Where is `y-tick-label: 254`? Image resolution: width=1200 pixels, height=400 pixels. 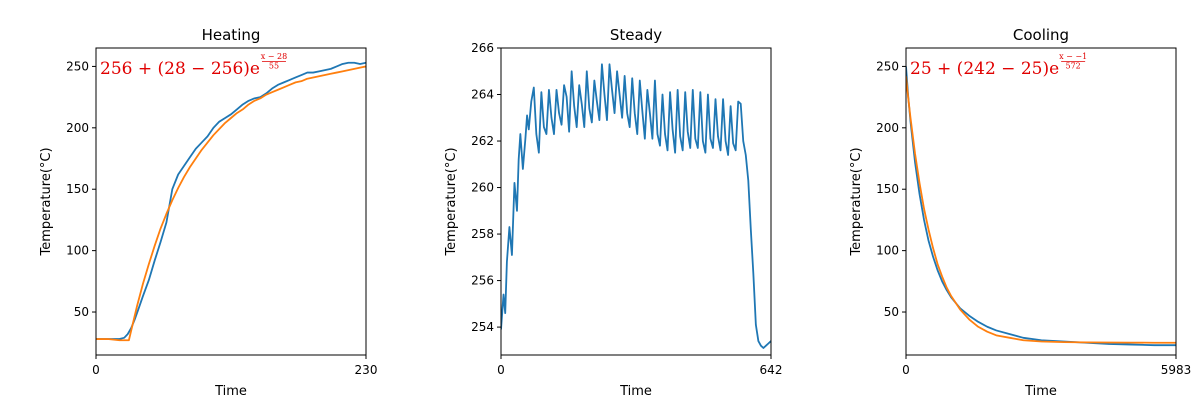
y-tick-label: 254 is located at coordinates (482, 327).